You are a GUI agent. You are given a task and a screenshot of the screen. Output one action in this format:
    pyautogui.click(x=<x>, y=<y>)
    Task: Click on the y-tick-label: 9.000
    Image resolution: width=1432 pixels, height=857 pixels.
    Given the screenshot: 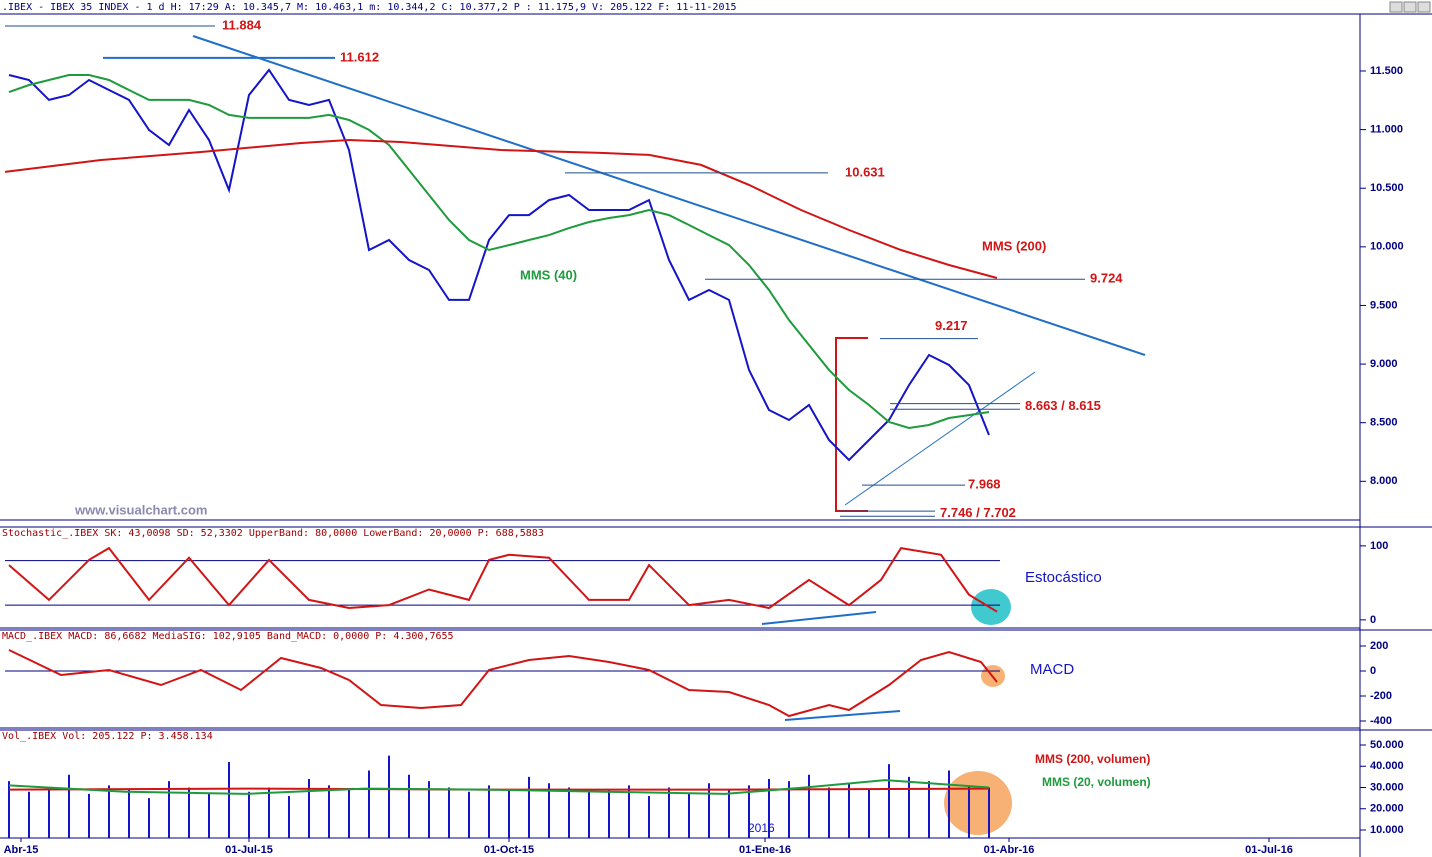 What is the action you would take?
    pyautogui.click(x=1384, y=364)
    